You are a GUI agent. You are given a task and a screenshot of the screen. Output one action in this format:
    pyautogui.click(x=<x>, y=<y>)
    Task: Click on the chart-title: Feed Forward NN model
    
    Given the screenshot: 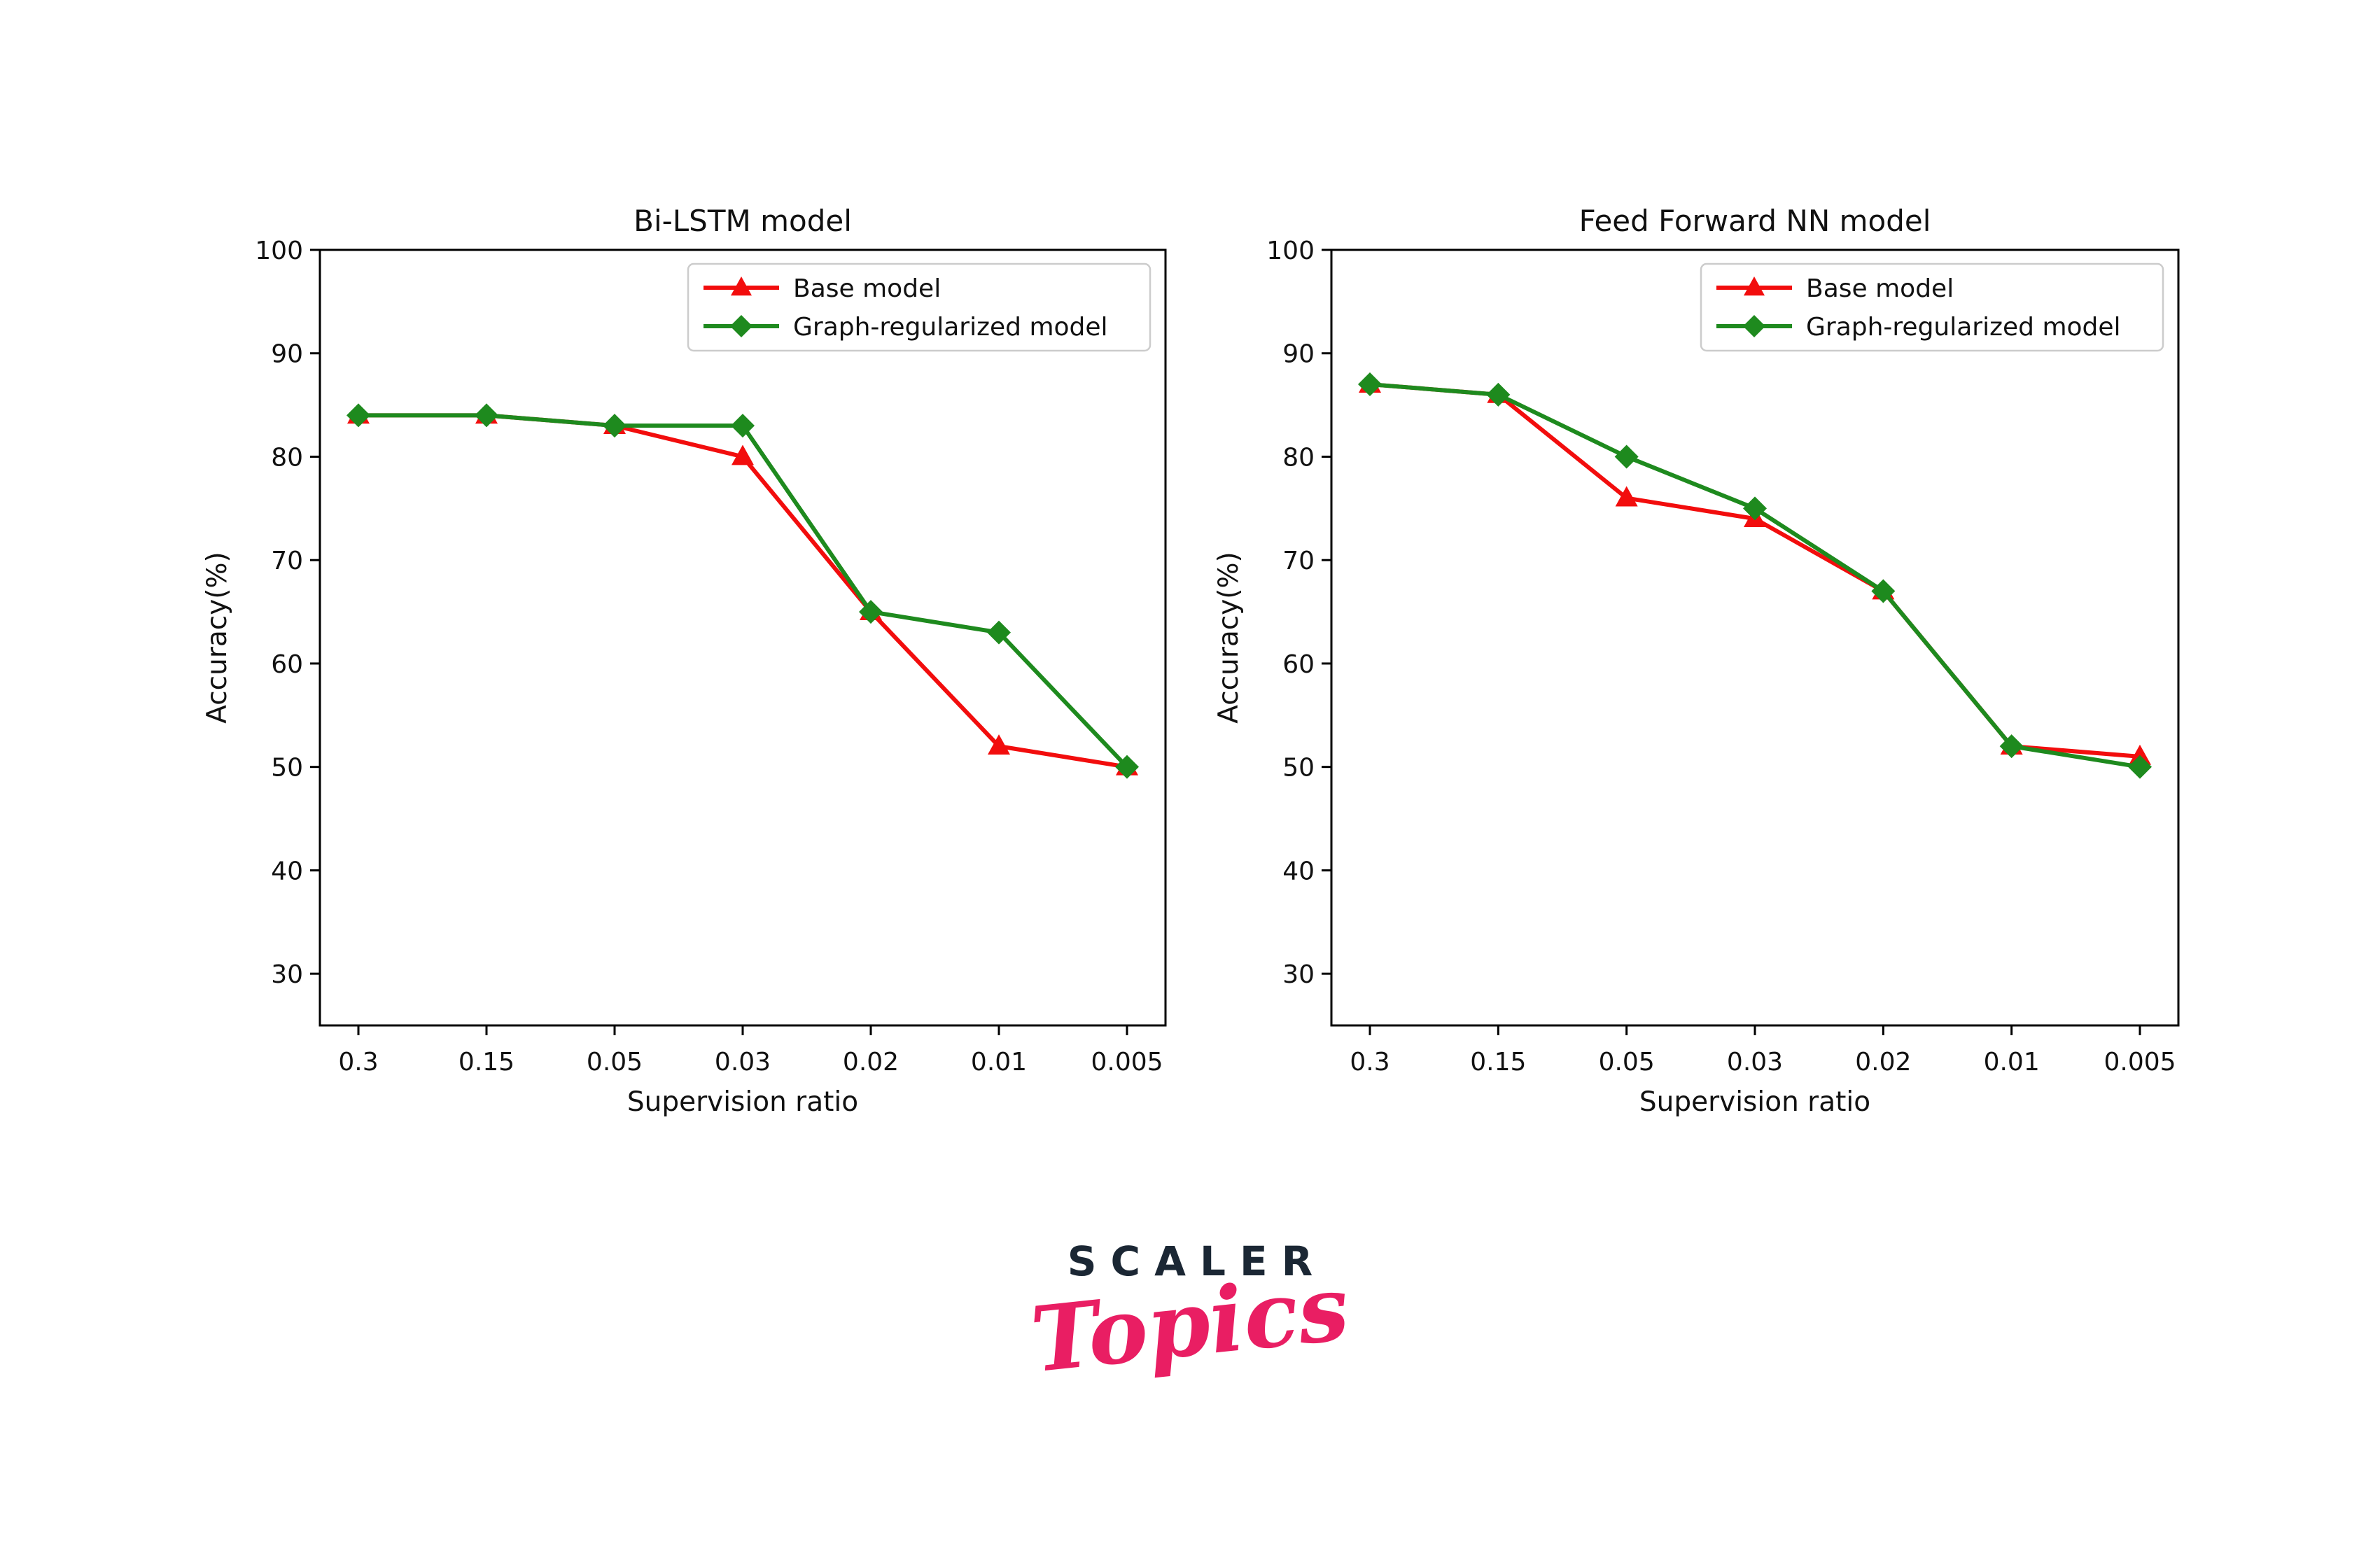 What is the action you would take?
    pyautogui.click(x=1755, y=221)
    